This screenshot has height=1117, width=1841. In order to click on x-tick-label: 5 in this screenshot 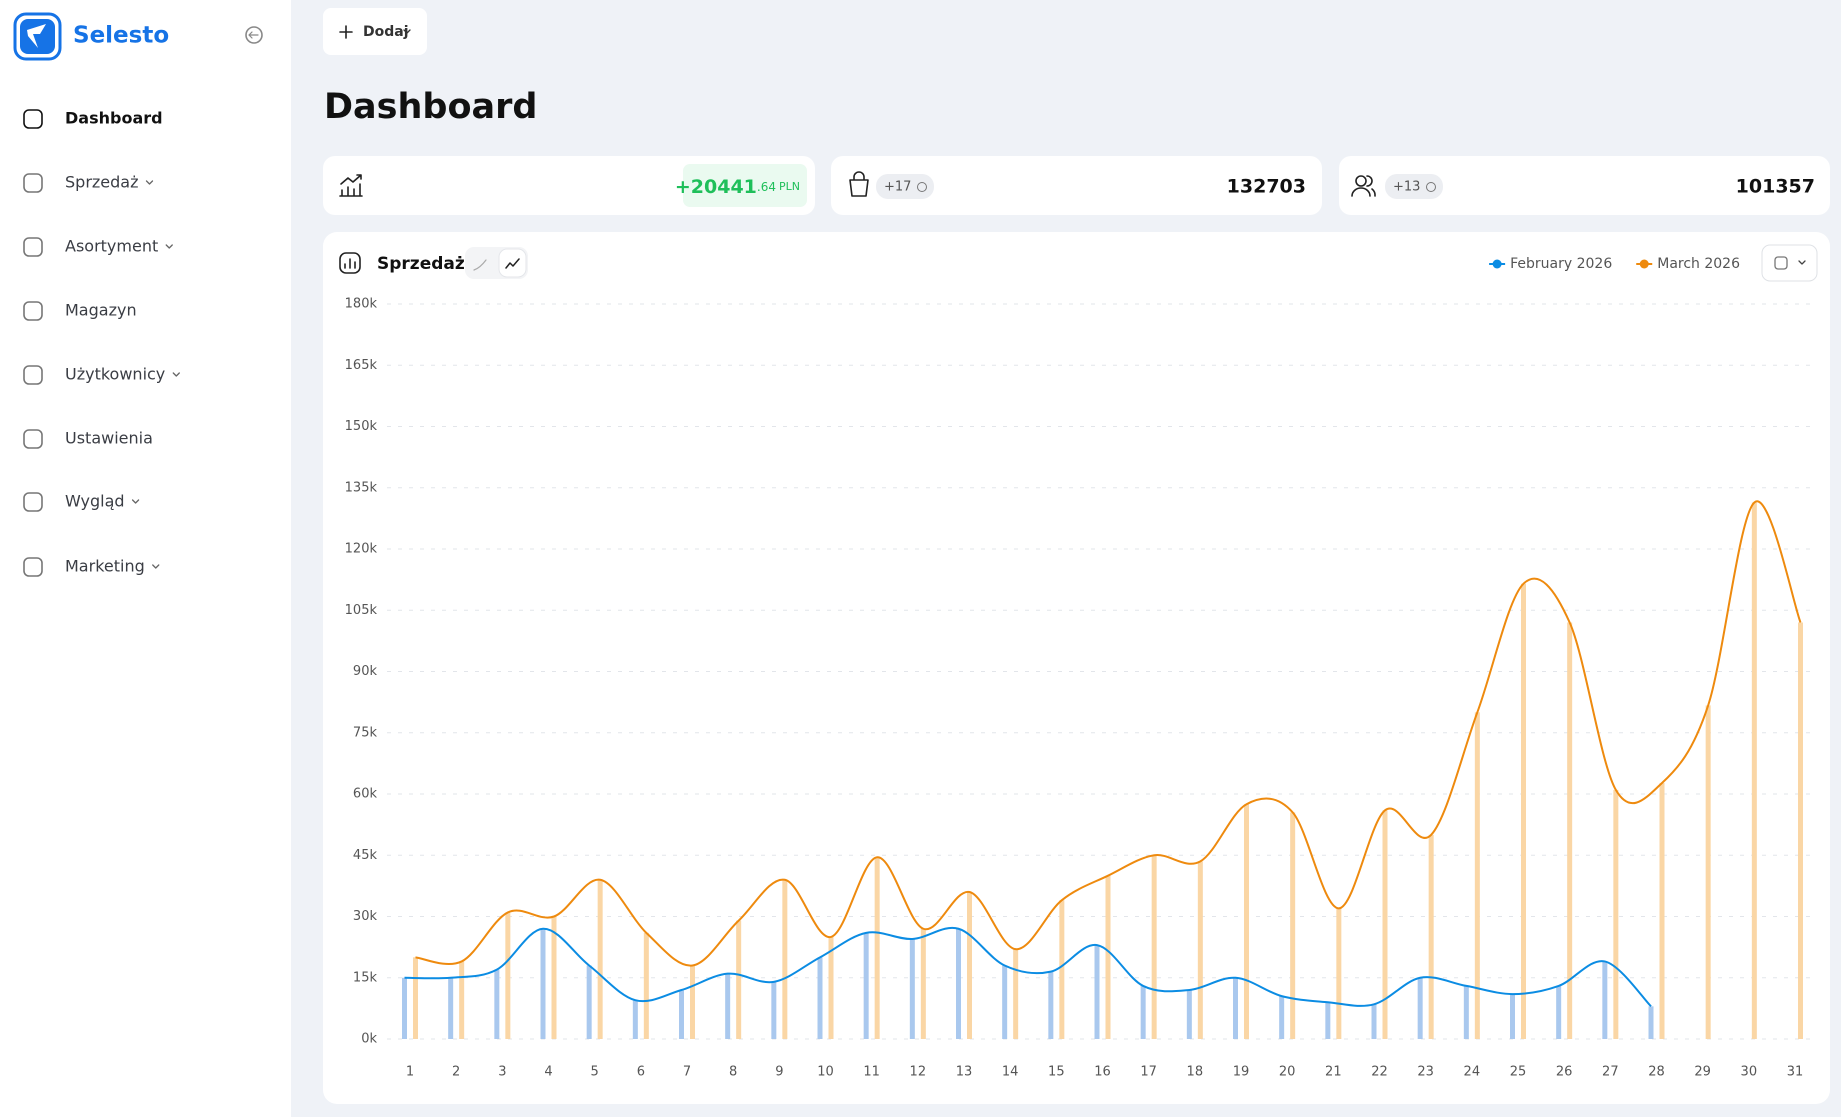, I will do `click(595, 1072)`.